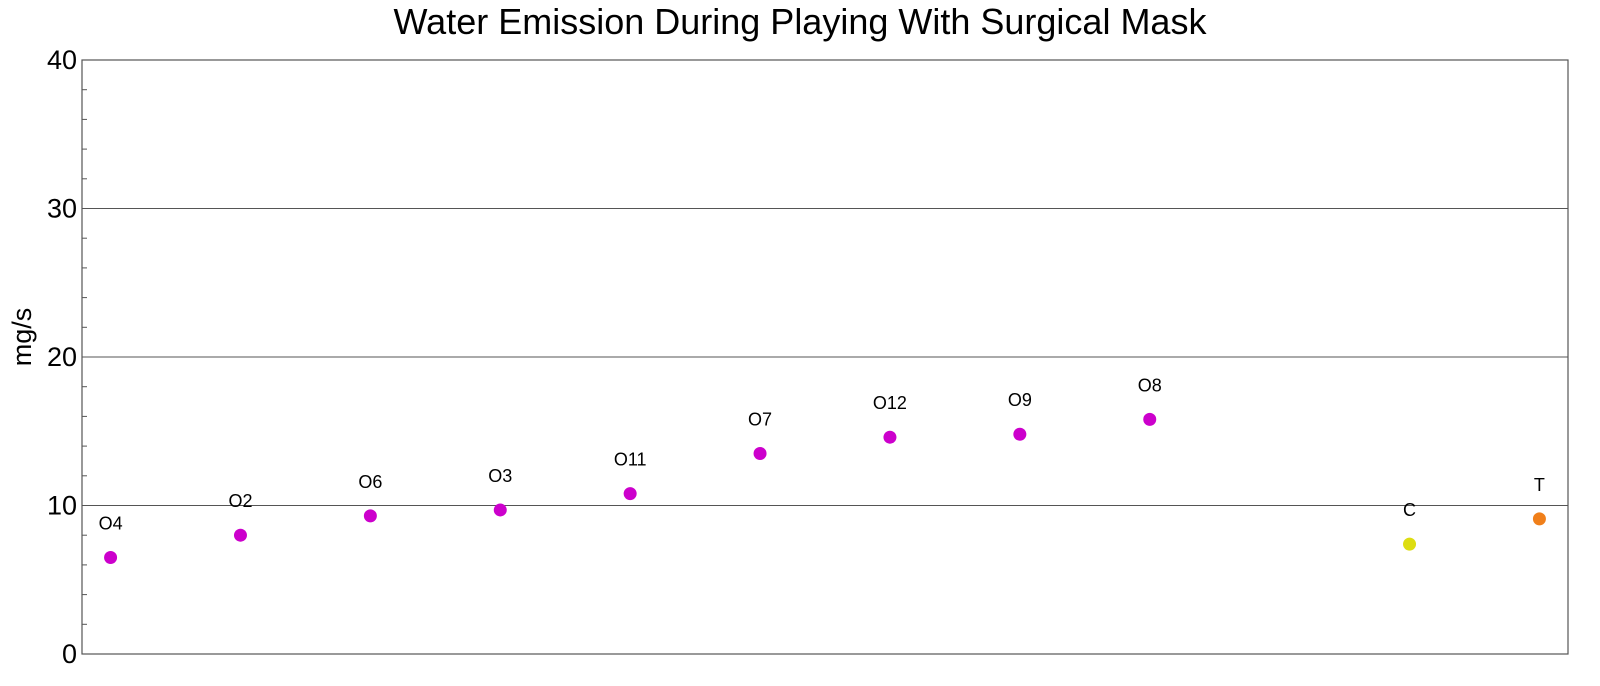  Describe the element at coordinates (890, 403) in the screenshot. I see `data-point-label: O12` at that location.